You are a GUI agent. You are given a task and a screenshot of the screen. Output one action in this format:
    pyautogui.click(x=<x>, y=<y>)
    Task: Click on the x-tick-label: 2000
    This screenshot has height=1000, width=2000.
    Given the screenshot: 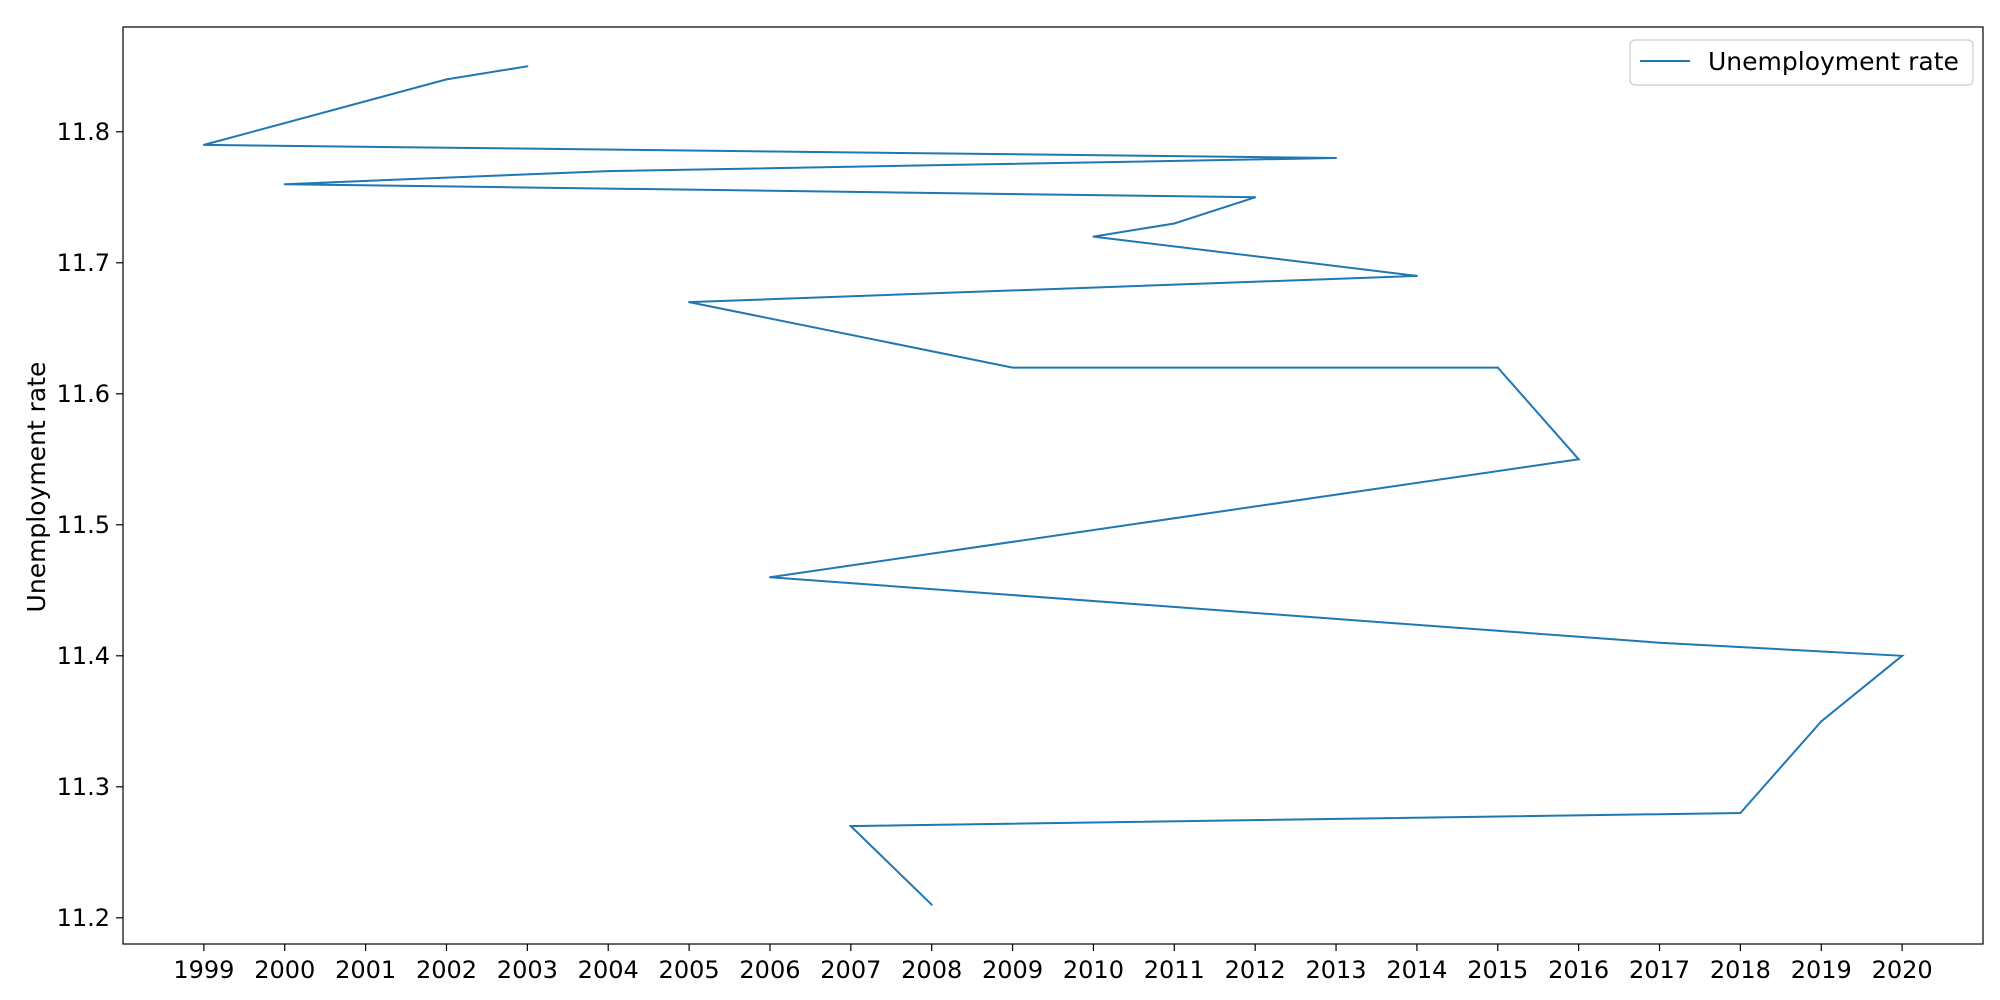 What is the action you would take?
    pyautogui.click(x=284, y=970)
    